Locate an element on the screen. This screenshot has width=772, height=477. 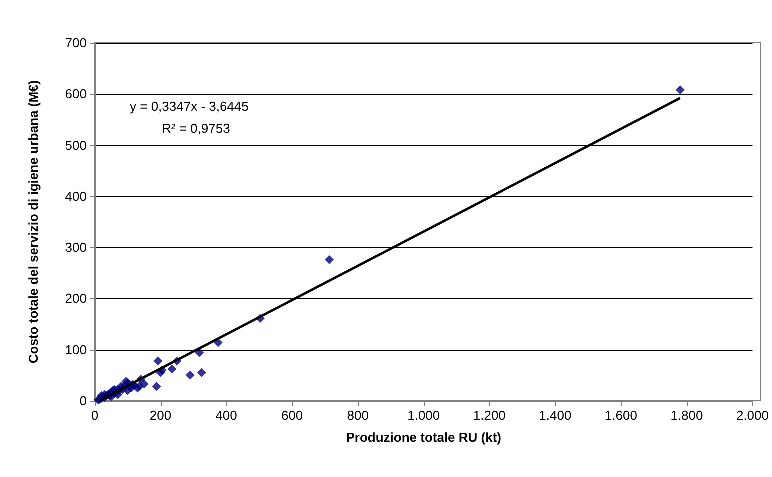
y-tick-label: 0 is located at coordinates (83, 401).